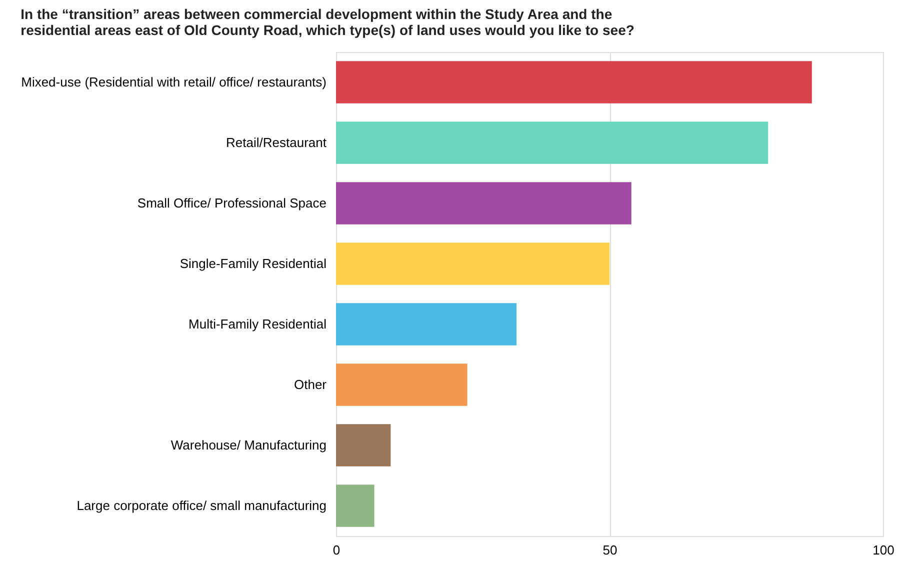 The width and height of the screenshot is (919, 567). I want to click on y-tick-label: Large corporate office/ small manufacturing, so click(201, 505).